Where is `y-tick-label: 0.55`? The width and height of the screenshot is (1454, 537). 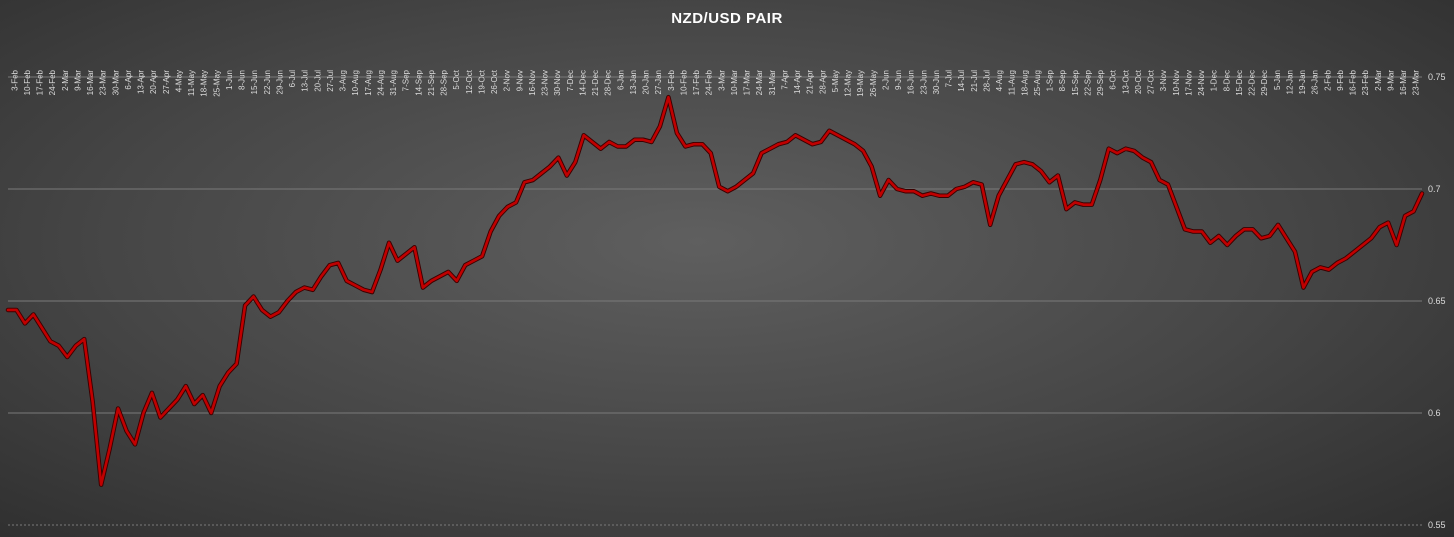
y-tick-label: 0.55 is located at coordinates (1437, 525).